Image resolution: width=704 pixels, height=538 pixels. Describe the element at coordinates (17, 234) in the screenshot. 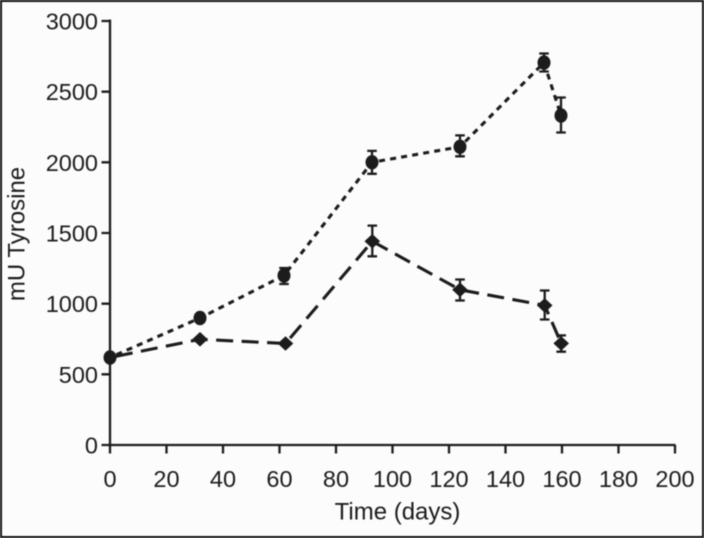

I see `svg-text: mU Tyrosine` at that location.